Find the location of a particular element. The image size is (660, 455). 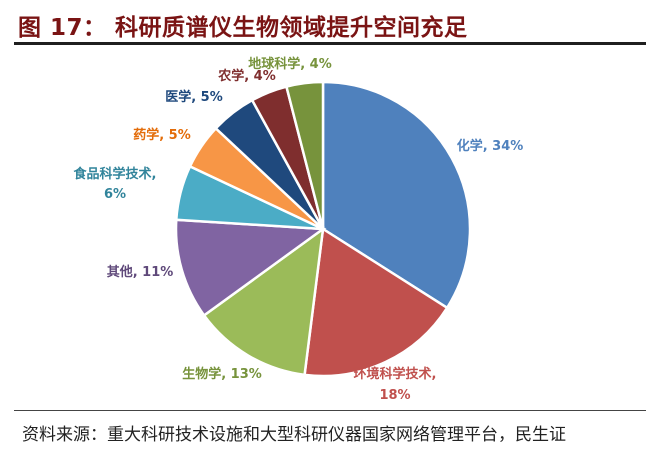

slice-label: 地球科学, 4% is located at coordinates (290, 64).